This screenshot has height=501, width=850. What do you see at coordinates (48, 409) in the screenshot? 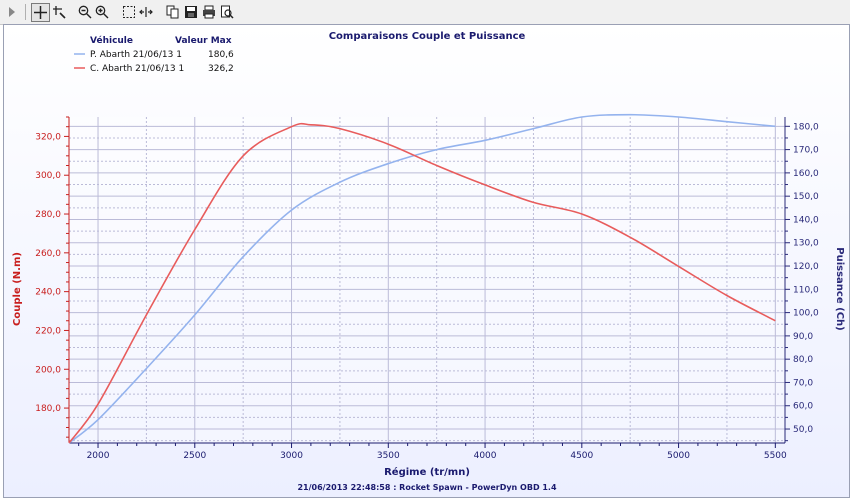
I see `y-left-tick-label: 180,0` at bounding box center [48, 409].